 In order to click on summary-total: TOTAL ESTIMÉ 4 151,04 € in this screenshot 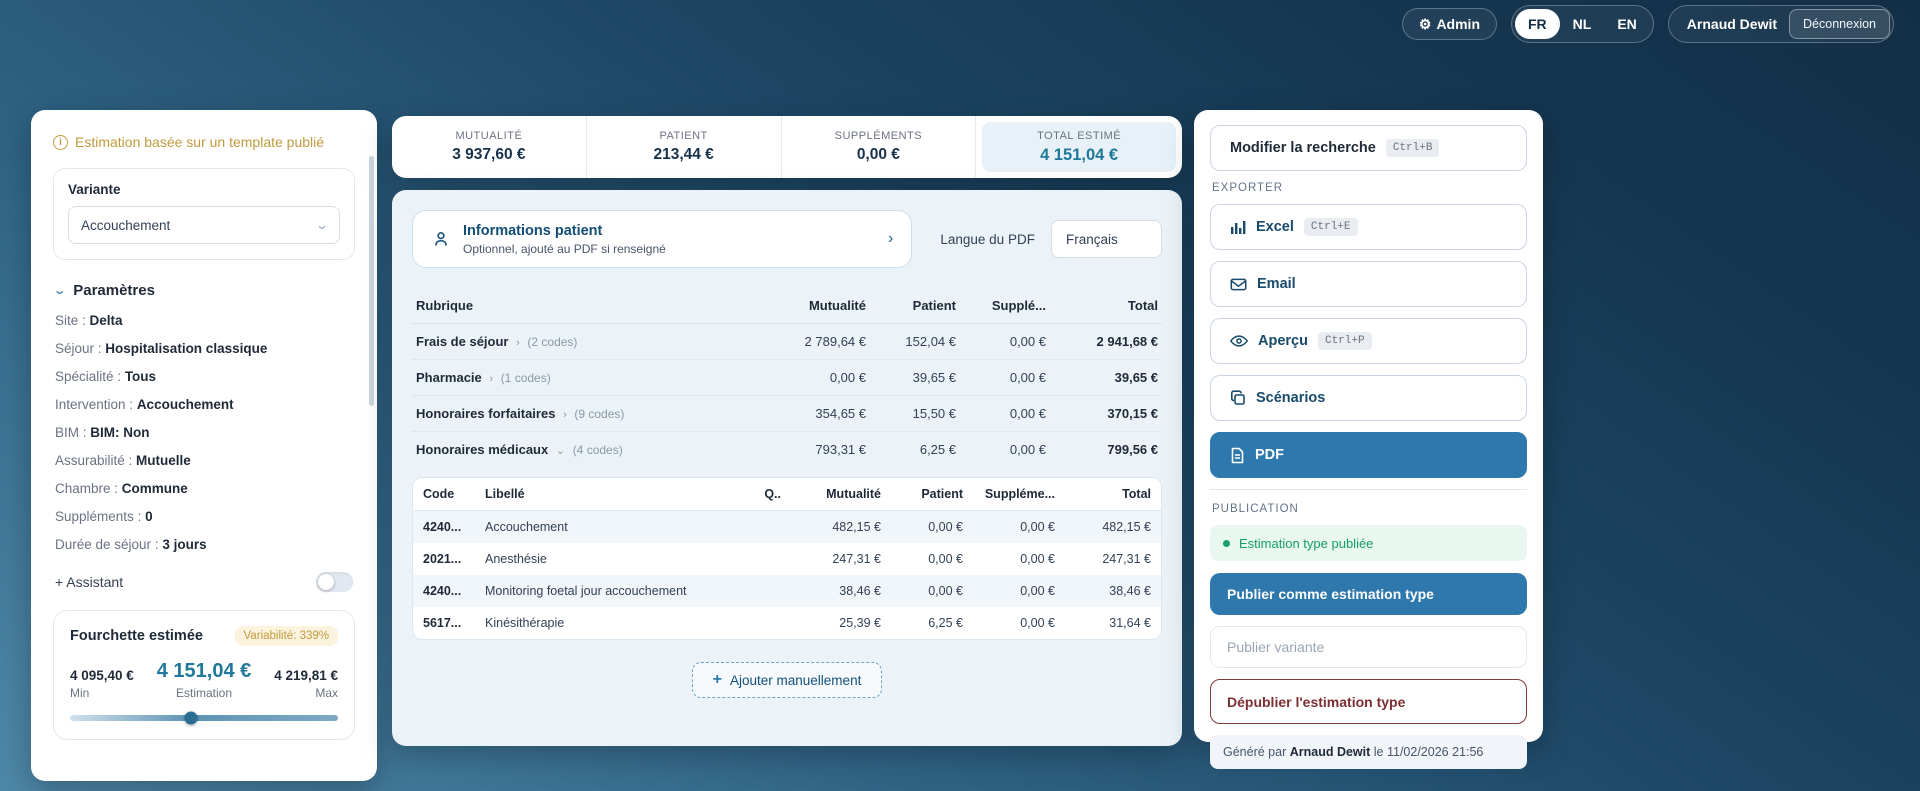, I will do `click(1079, 147)`.